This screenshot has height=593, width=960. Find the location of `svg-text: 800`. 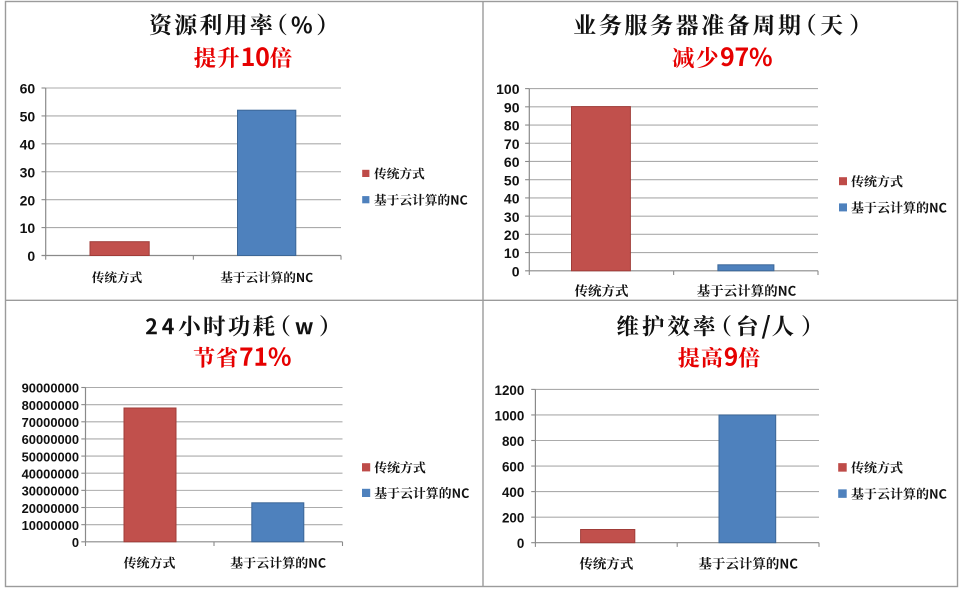

svg-text: 800 is located at coordinates (513, 441).